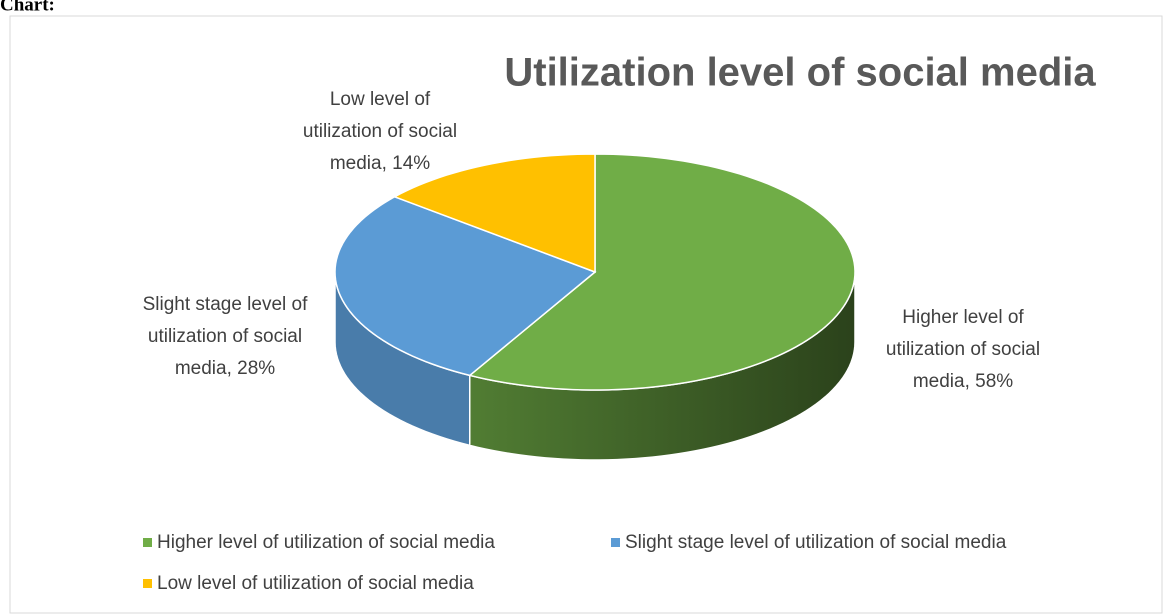 The image size is (1164, 615). Describe the element at coordinates (27, 7) in the screenshot. I see `heading: Chart:` at that location.